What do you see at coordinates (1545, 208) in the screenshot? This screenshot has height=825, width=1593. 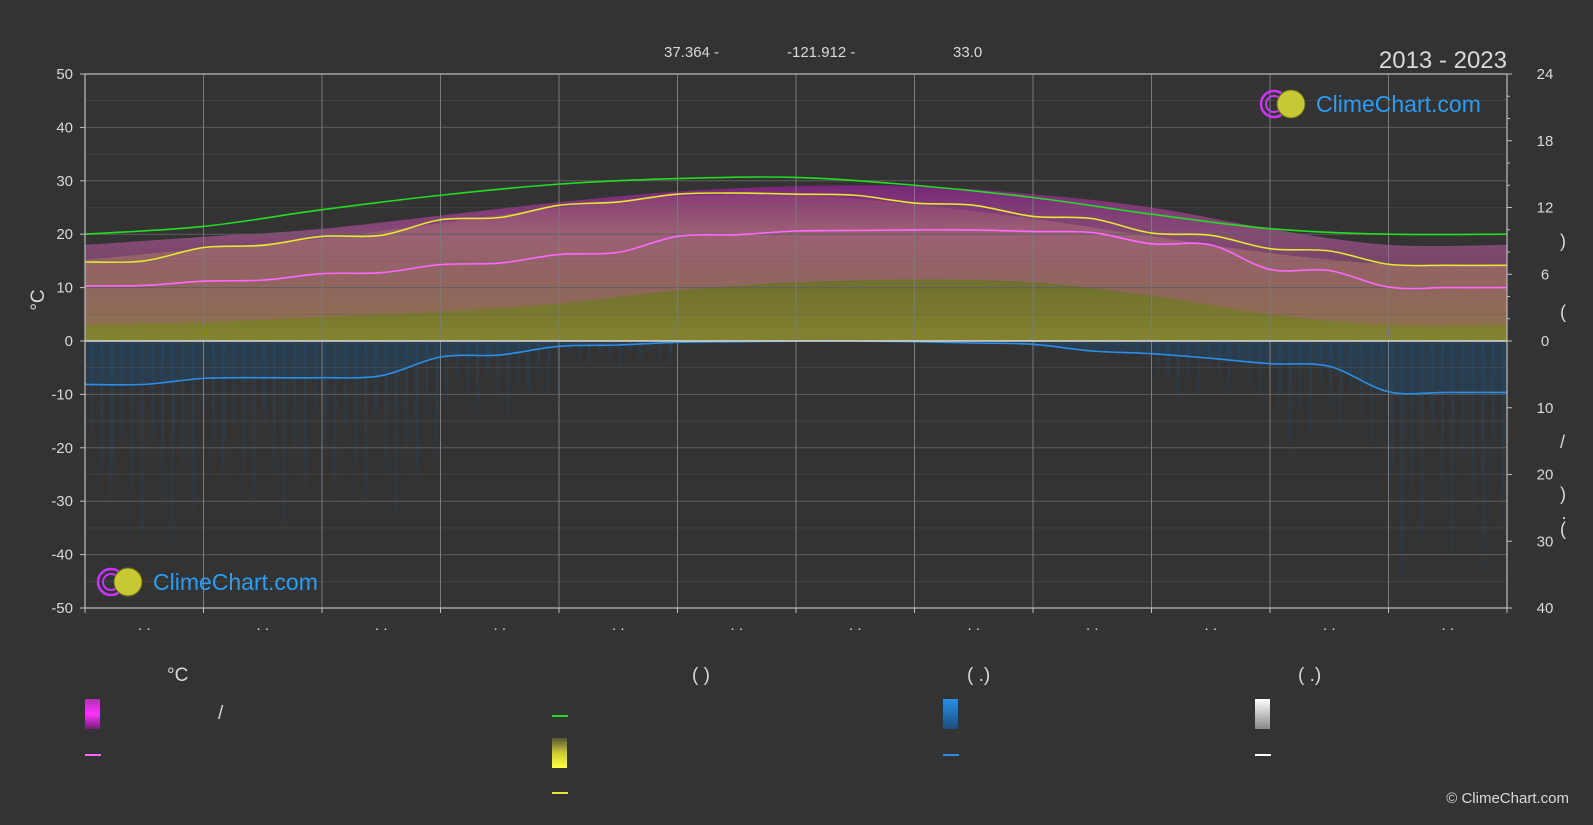 I see `right-top-tick-label: 12` at bounding box center [1545, 208].